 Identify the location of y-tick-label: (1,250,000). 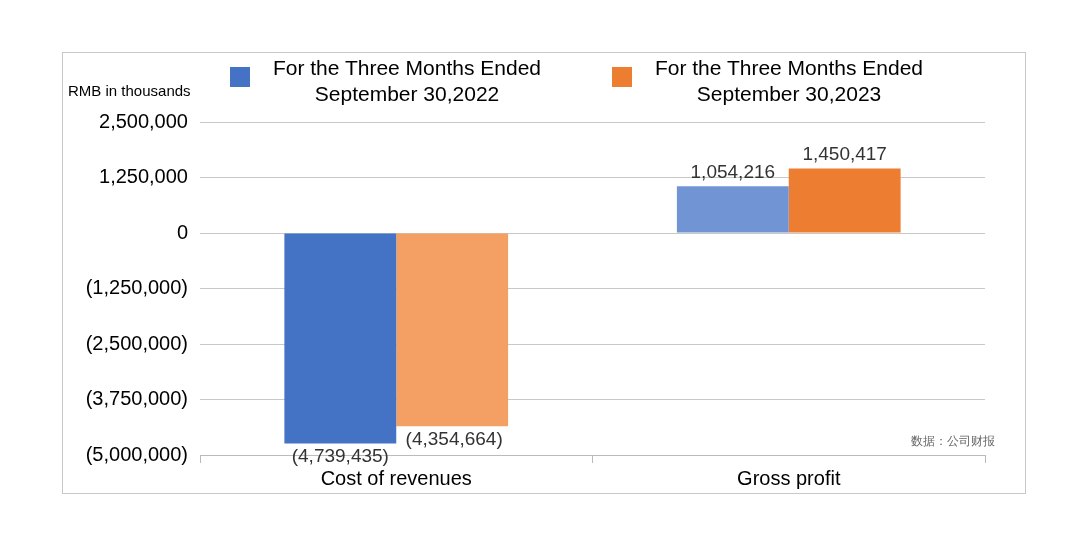
(136, 287).